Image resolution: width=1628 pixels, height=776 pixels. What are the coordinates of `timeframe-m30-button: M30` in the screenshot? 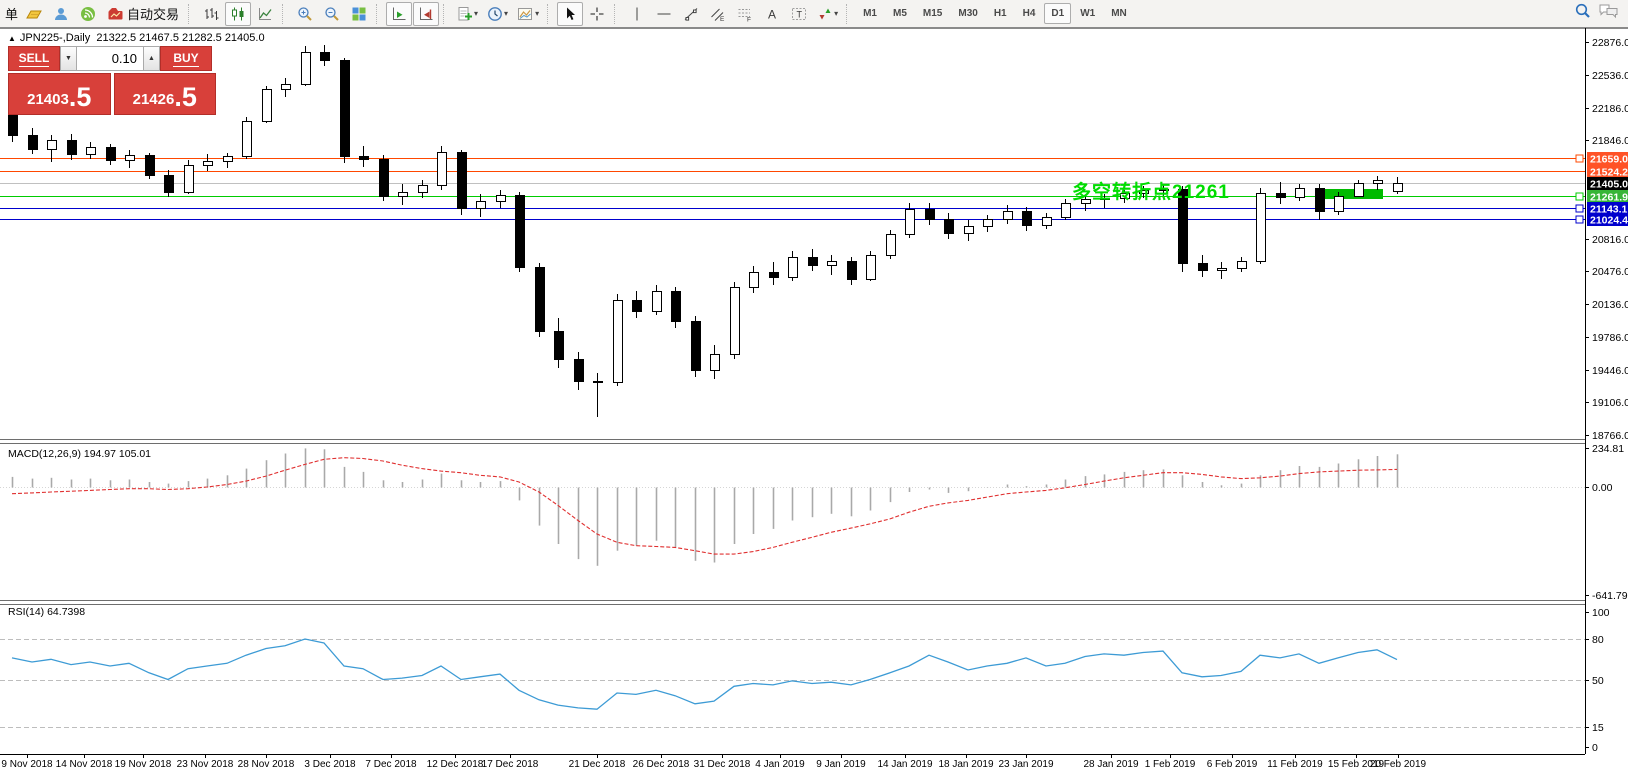 It's located at (968, 13).